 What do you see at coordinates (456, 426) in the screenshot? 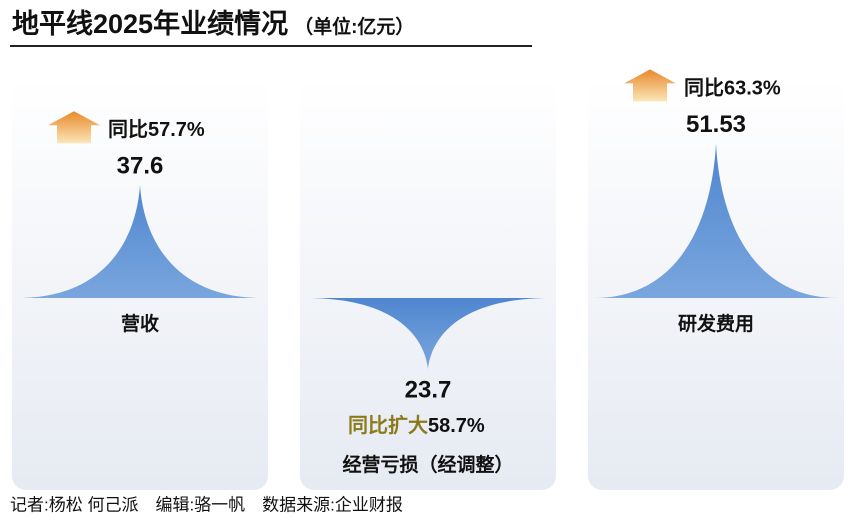
I see `change-rate: 58.7%` at bounding box center [456, 426].